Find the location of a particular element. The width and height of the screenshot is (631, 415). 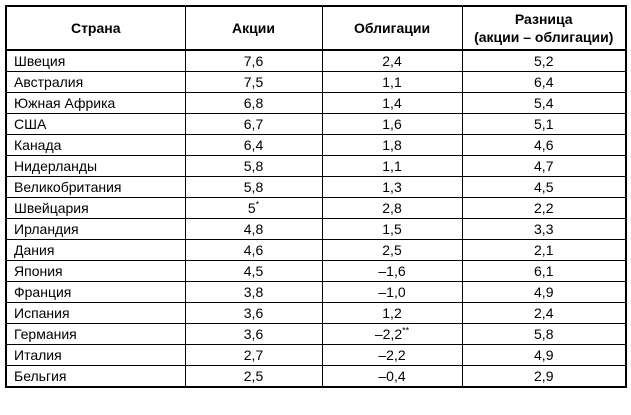

bonds-cell-value: –0,4 is located at coordinates (392, 376).